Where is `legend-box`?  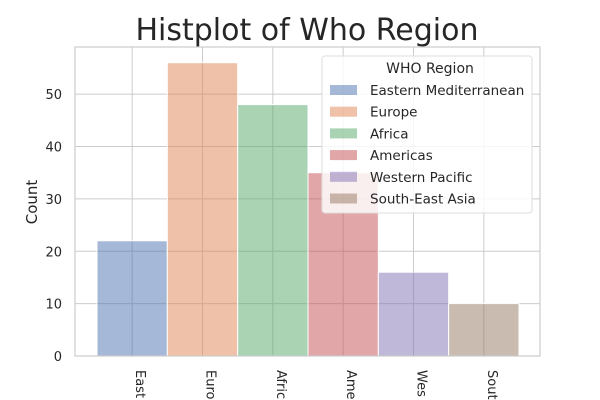 legend-box is located at coordinates (427, 134).